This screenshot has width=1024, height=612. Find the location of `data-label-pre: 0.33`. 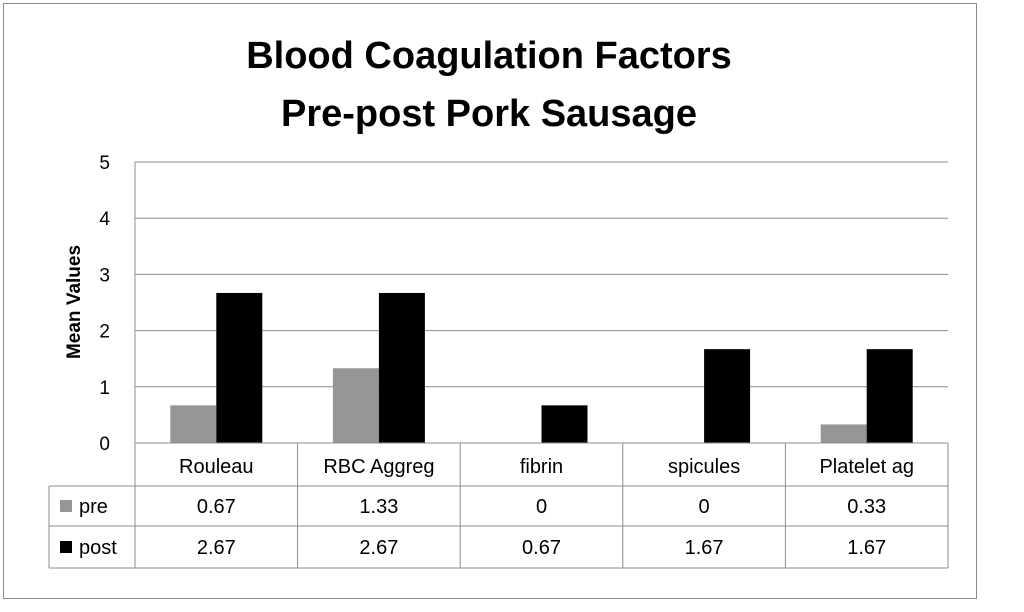

data-label-pre: 0.33 is located at coordinates (866, 507).